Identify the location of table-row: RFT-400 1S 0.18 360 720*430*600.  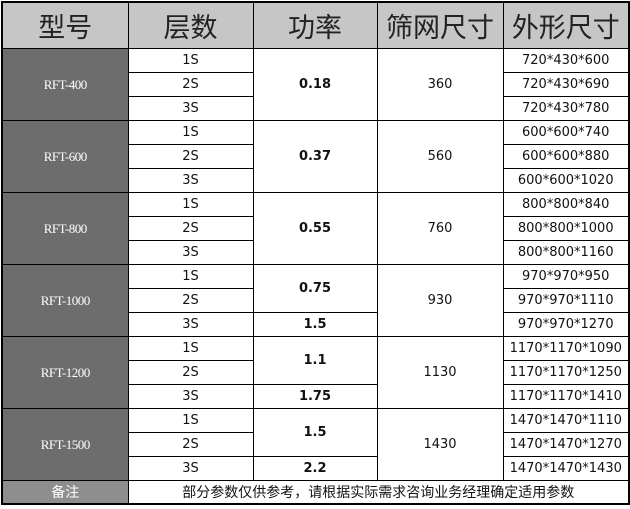
(315, 84).